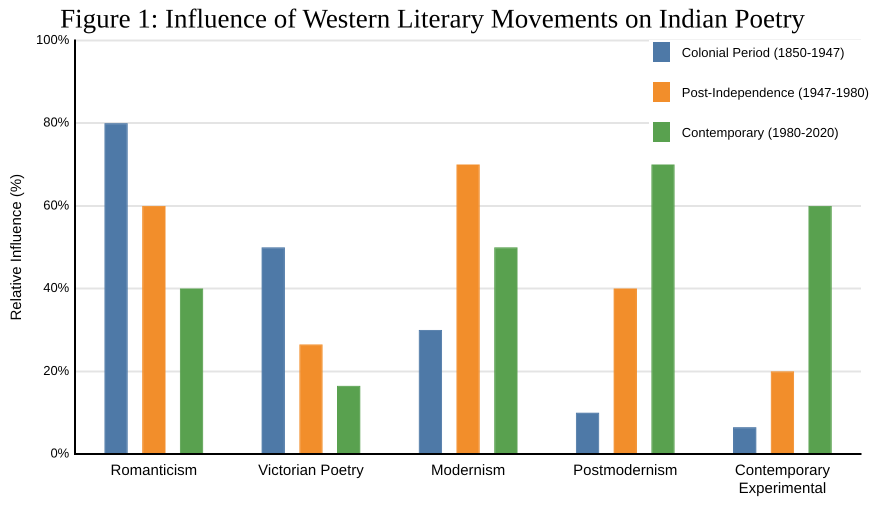 The image size is (891, 506). Describe the element at coordinates (56, 122) in the screenshot. I see `y-tick-label: 80%` at that location.